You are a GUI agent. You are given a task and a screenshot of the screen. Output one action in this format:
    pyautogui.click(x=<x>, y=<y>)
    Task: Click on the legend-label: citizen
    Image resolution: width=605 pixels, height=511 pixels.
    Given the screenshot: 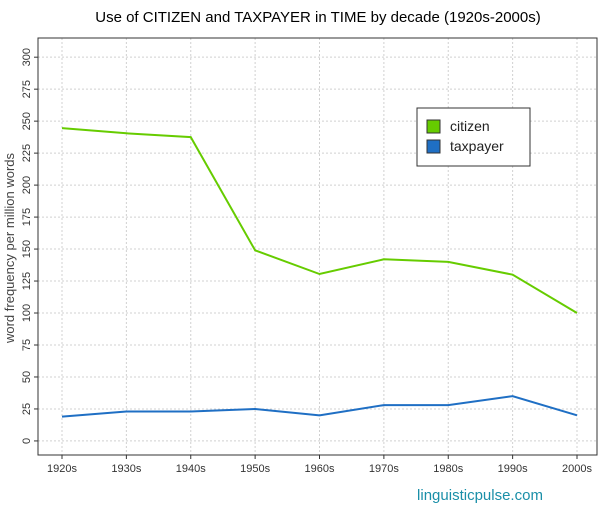 What is the action you would take?
    pyautogui.click(x=470, y=126)
    